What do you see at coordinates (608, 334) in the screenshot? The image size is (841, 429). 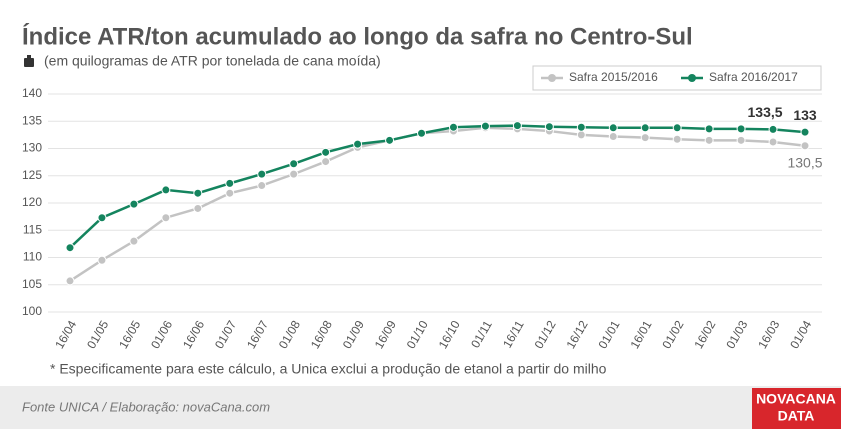 I see `x-tick-label: 01/01` at bounding box center [608, 334].